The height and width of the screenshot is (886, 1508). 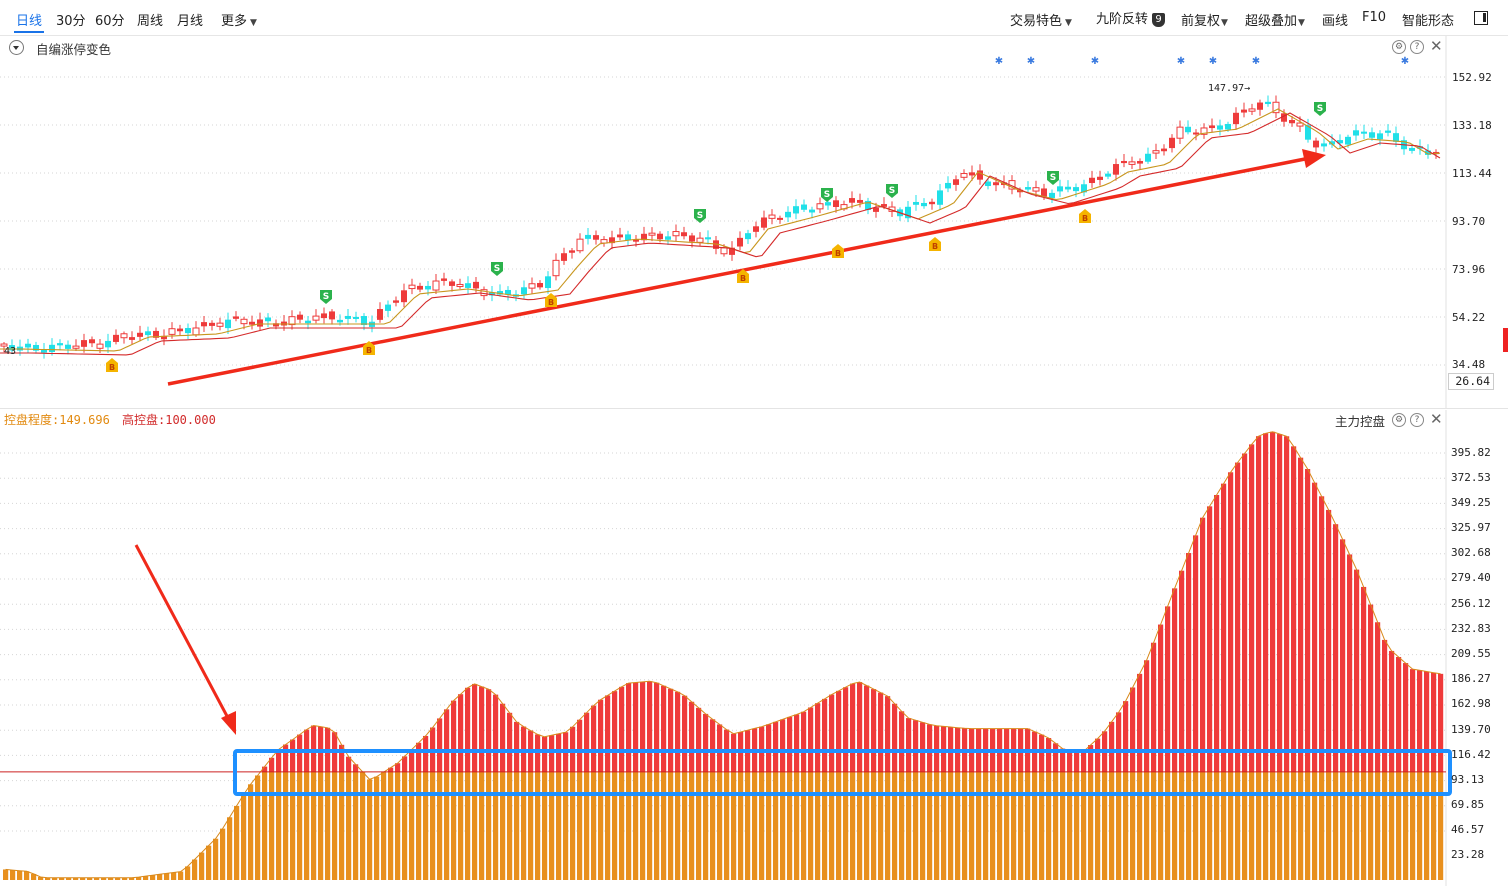 I want to click on buy-signal-icon, so click(x=1085, y=216).